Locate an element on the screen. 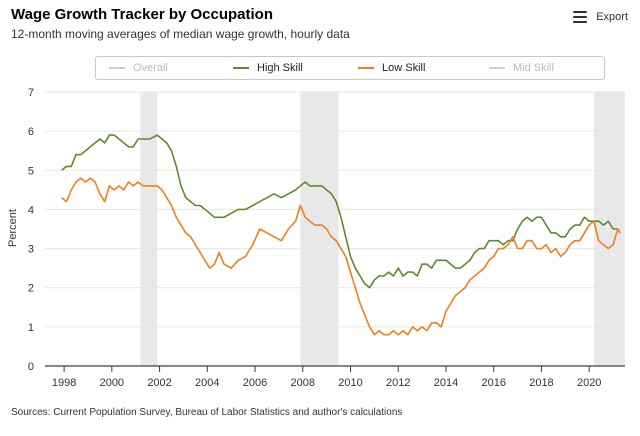 The width and height of the screenshot is (640, 436). x-tick-label-1998: 1998 is located at coordinates (64, 383).